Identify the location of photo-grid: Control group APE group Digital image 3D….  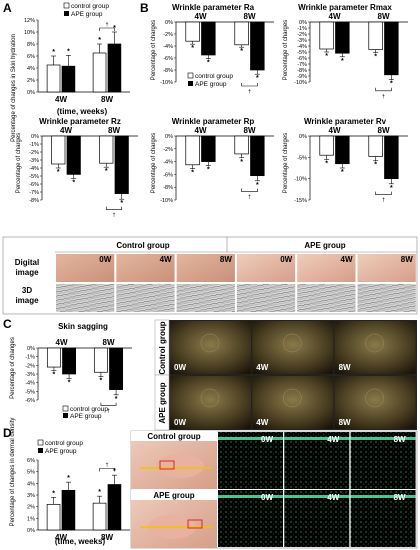
(210, 275).